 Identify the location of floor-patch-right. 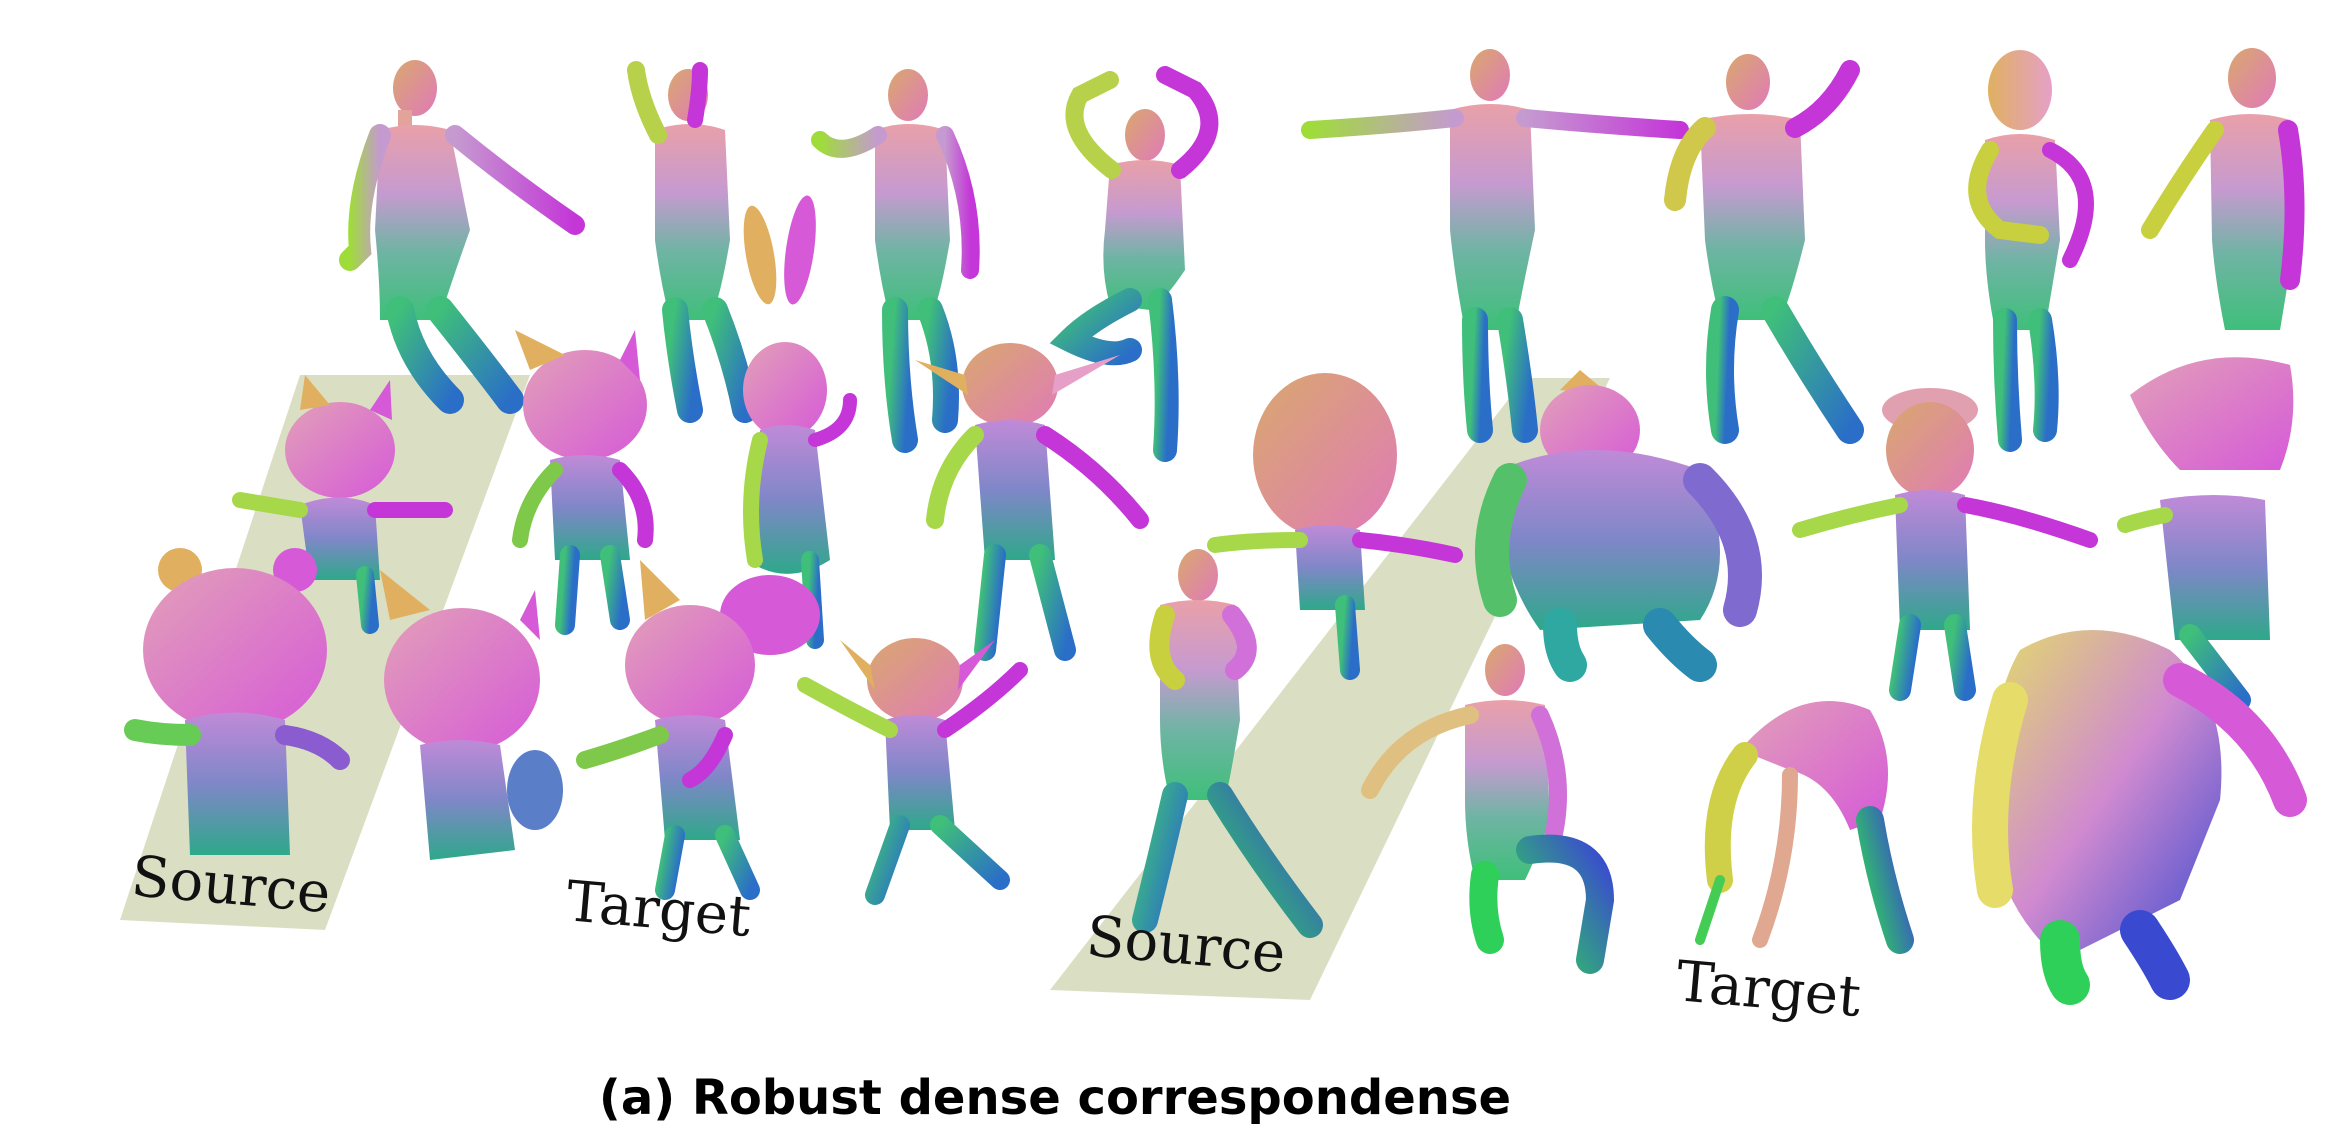
(1330, 689).